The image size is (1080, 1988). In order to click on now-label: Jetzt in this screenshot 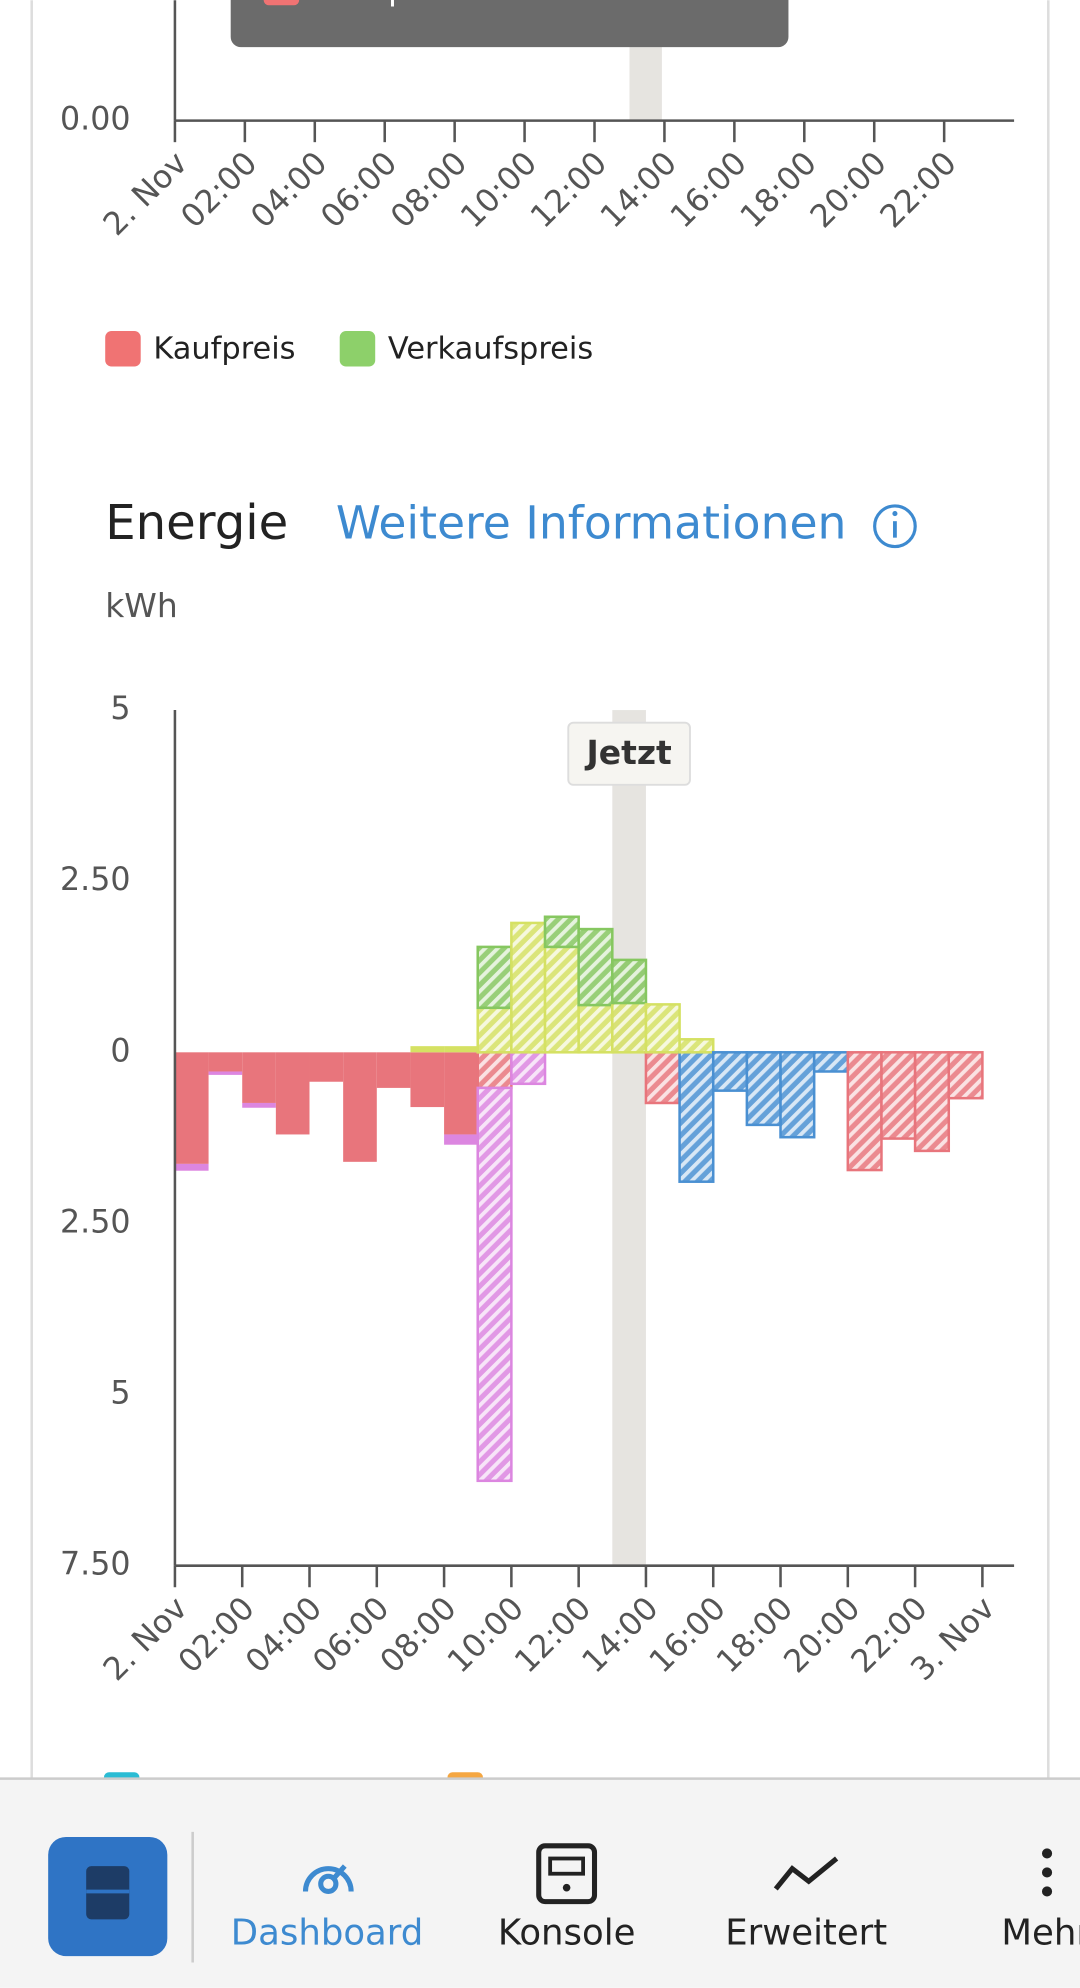, I will do `click(627, 752)`.